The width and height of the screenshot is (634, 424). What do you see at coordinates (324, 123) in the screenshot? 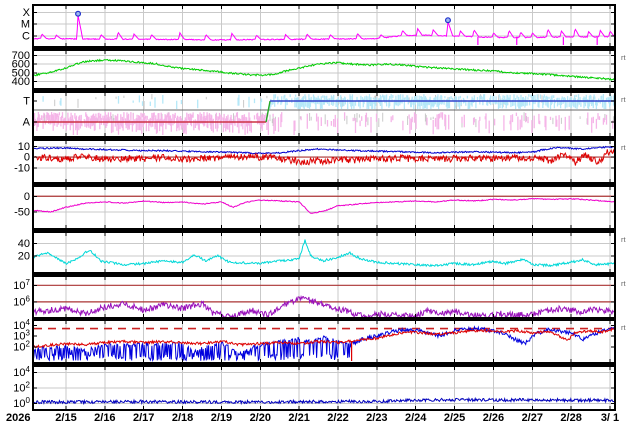
I see `sector-away-speckles` at bounding box center [324, 123].